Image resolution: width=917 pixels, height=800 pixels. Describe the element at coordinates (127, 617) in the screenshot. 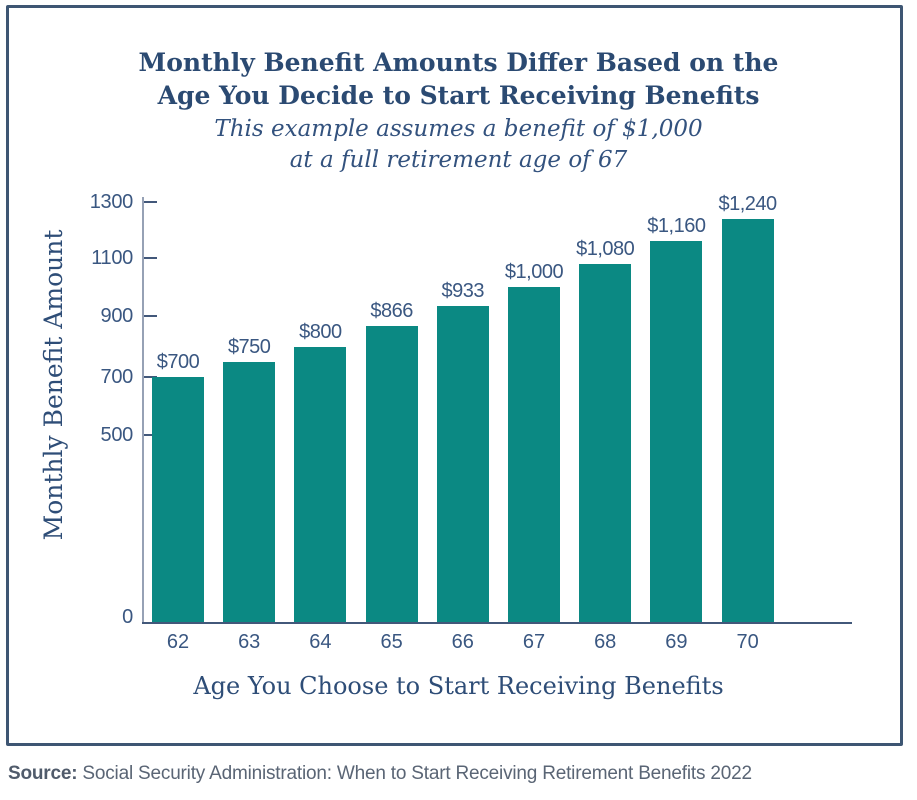

I see `y-tick-label: 0` at that location.